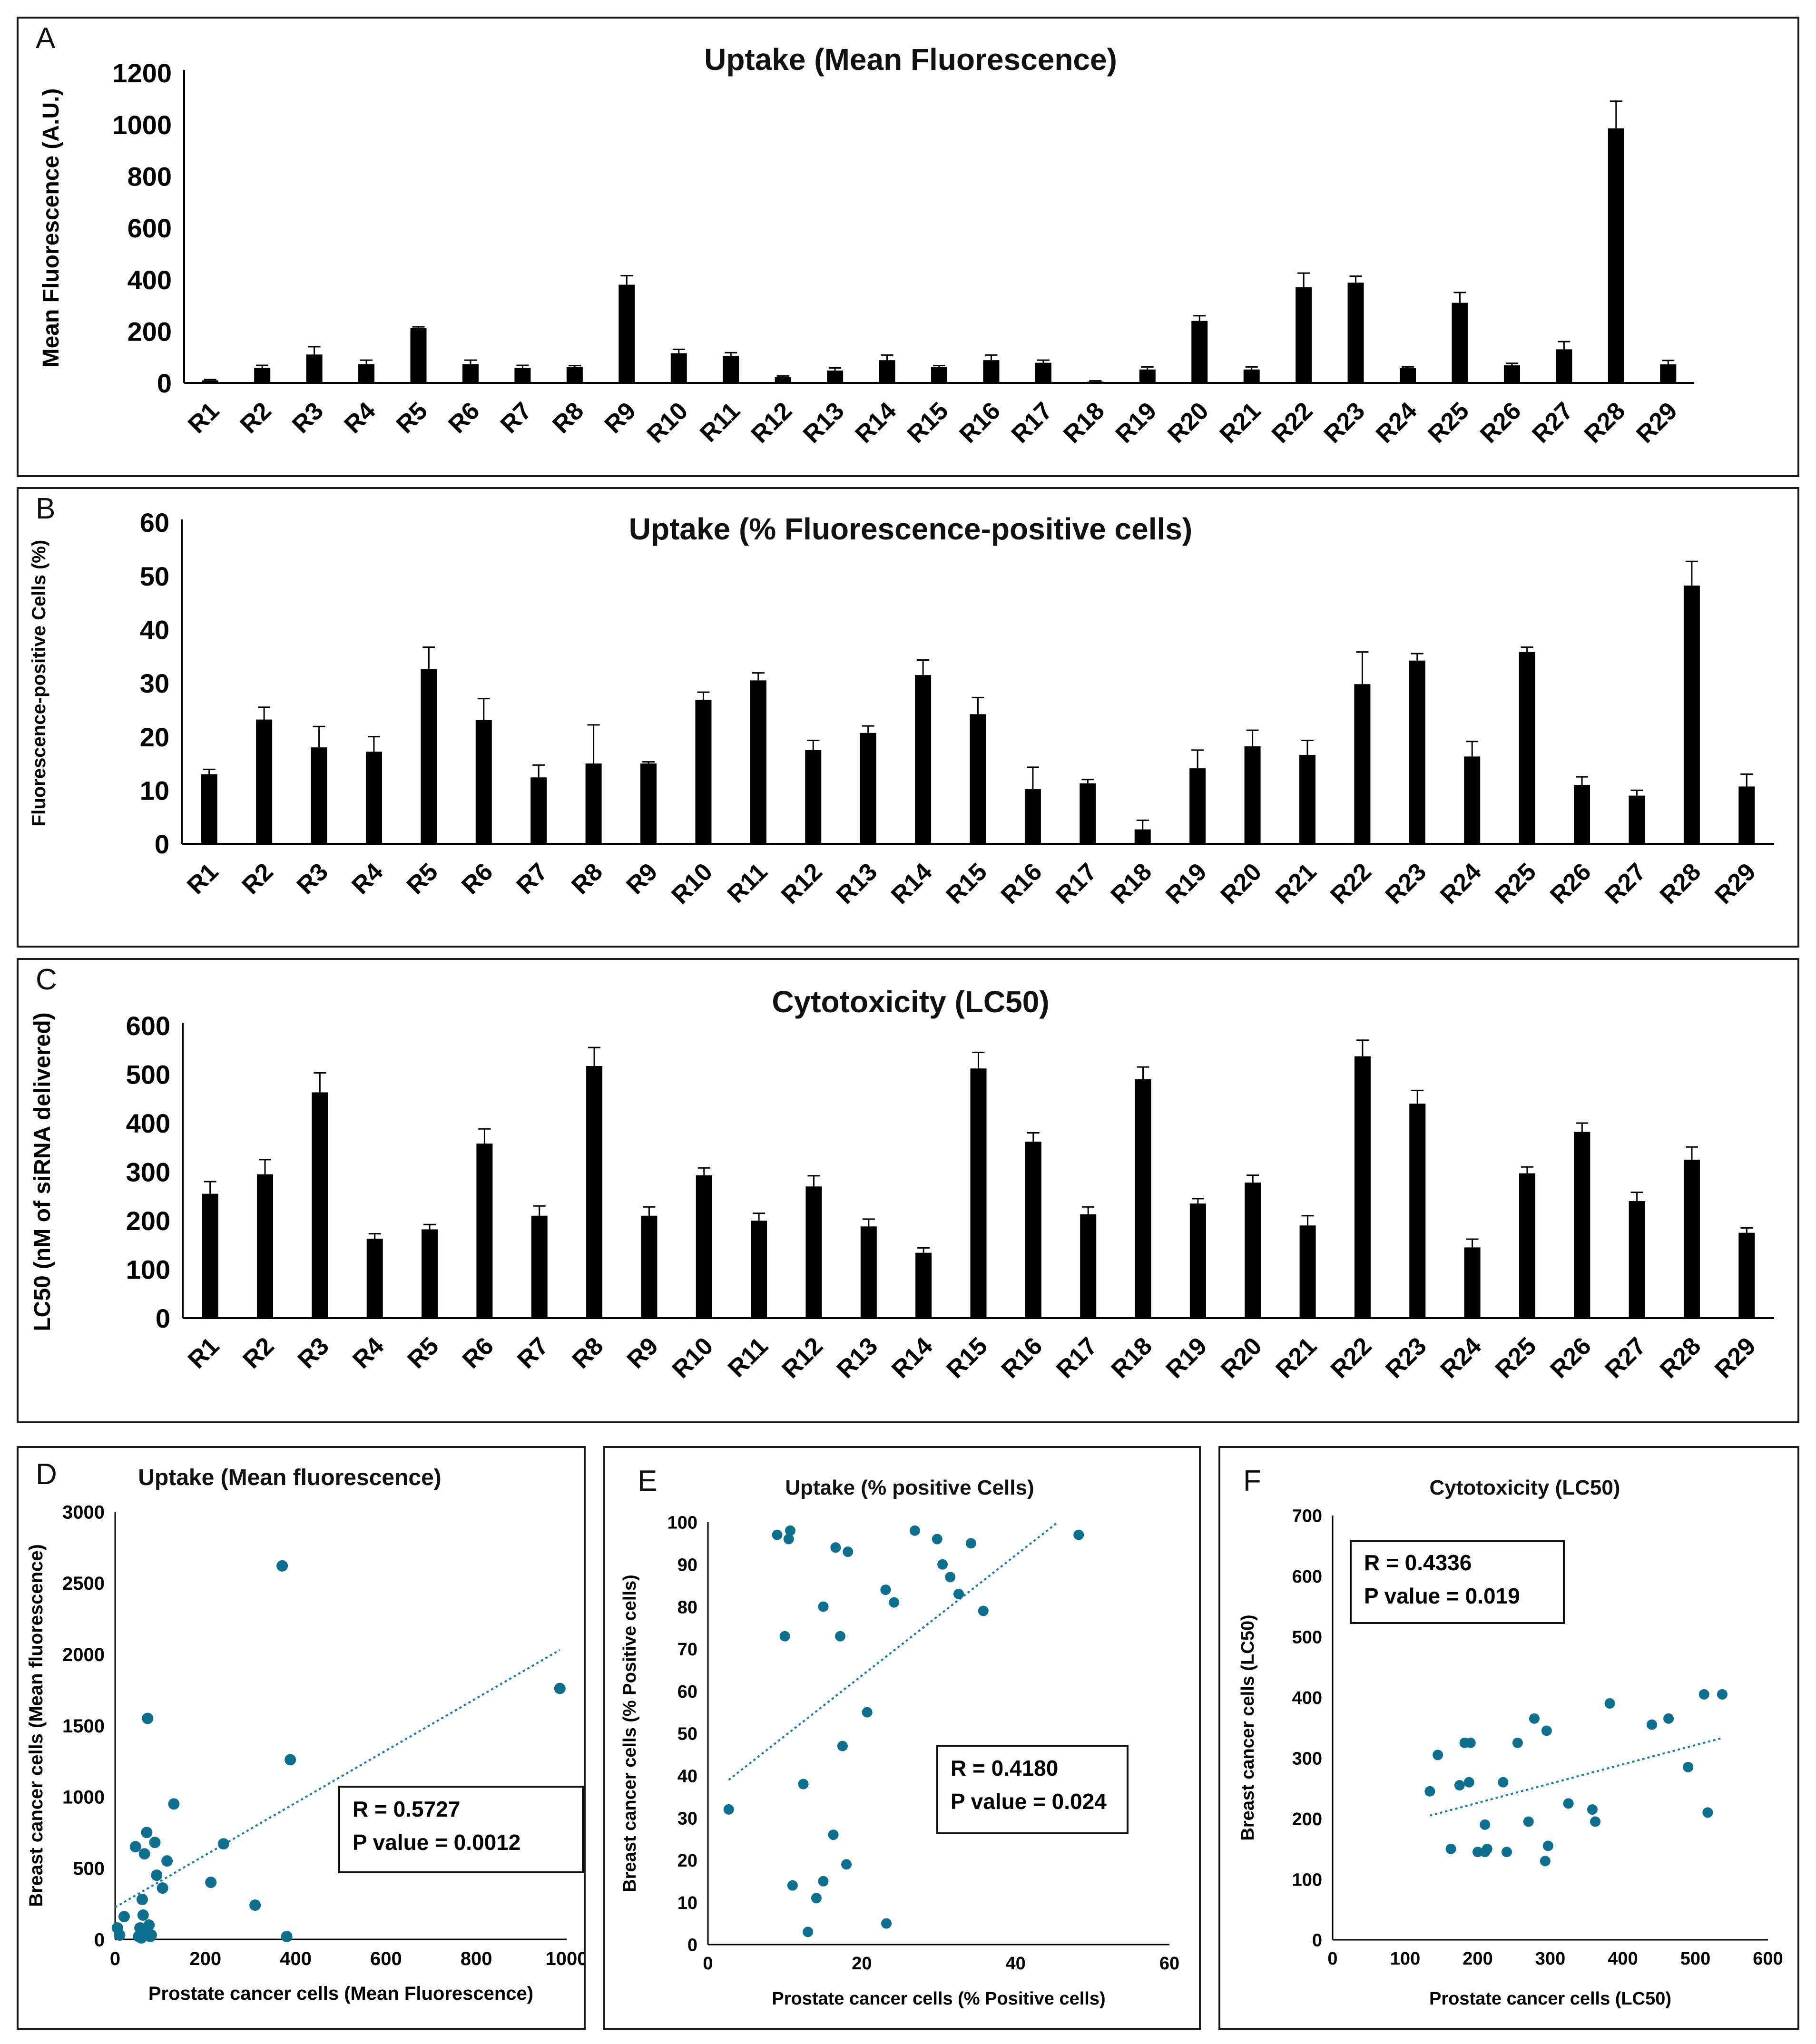  I want to click on y-tick-label: 0, so click(1317, 1941).